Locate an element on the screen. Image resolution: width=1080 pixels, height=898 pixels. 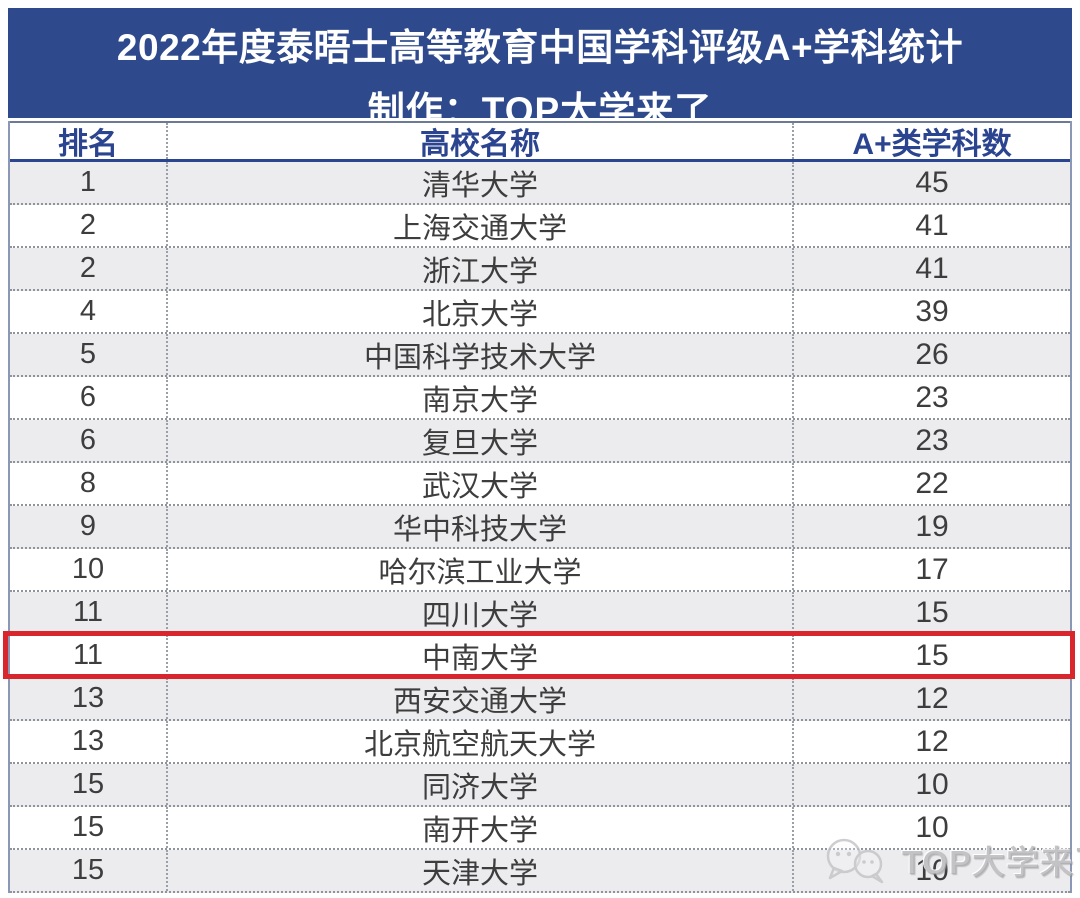
university-name-cell: 哈尔滨工业大学 is located at coordinates (480, 569).